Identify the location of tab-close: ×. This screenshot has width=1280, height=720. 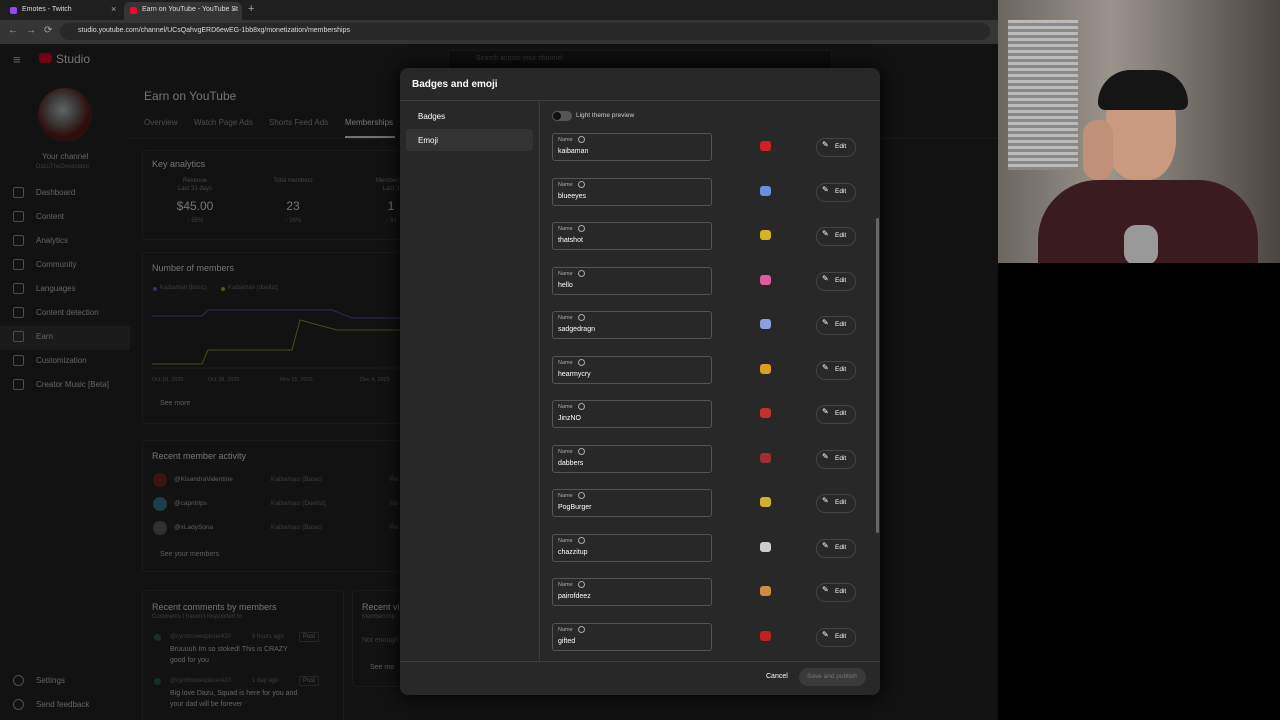
(114, 9).